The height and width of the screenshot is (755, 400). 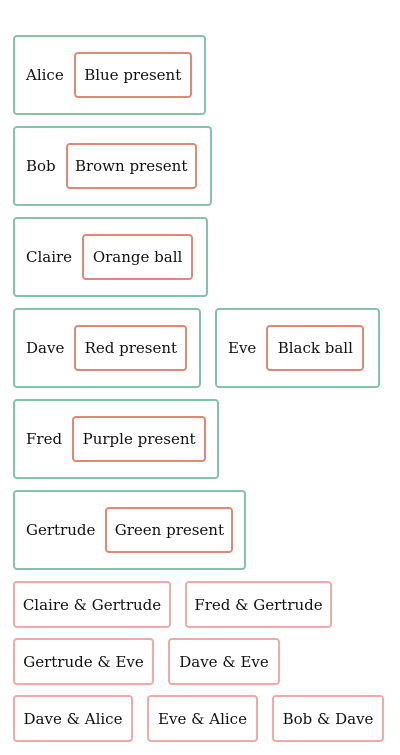 What do you see at coordinates (139, 439) in the screenshot?
I see `gift-item: Purple present` at bounding box center [139, 439].